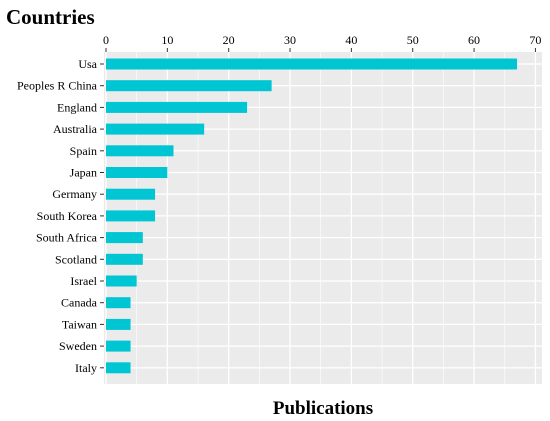  I want to click on y-tick-label: Germany, so click(74, 194).